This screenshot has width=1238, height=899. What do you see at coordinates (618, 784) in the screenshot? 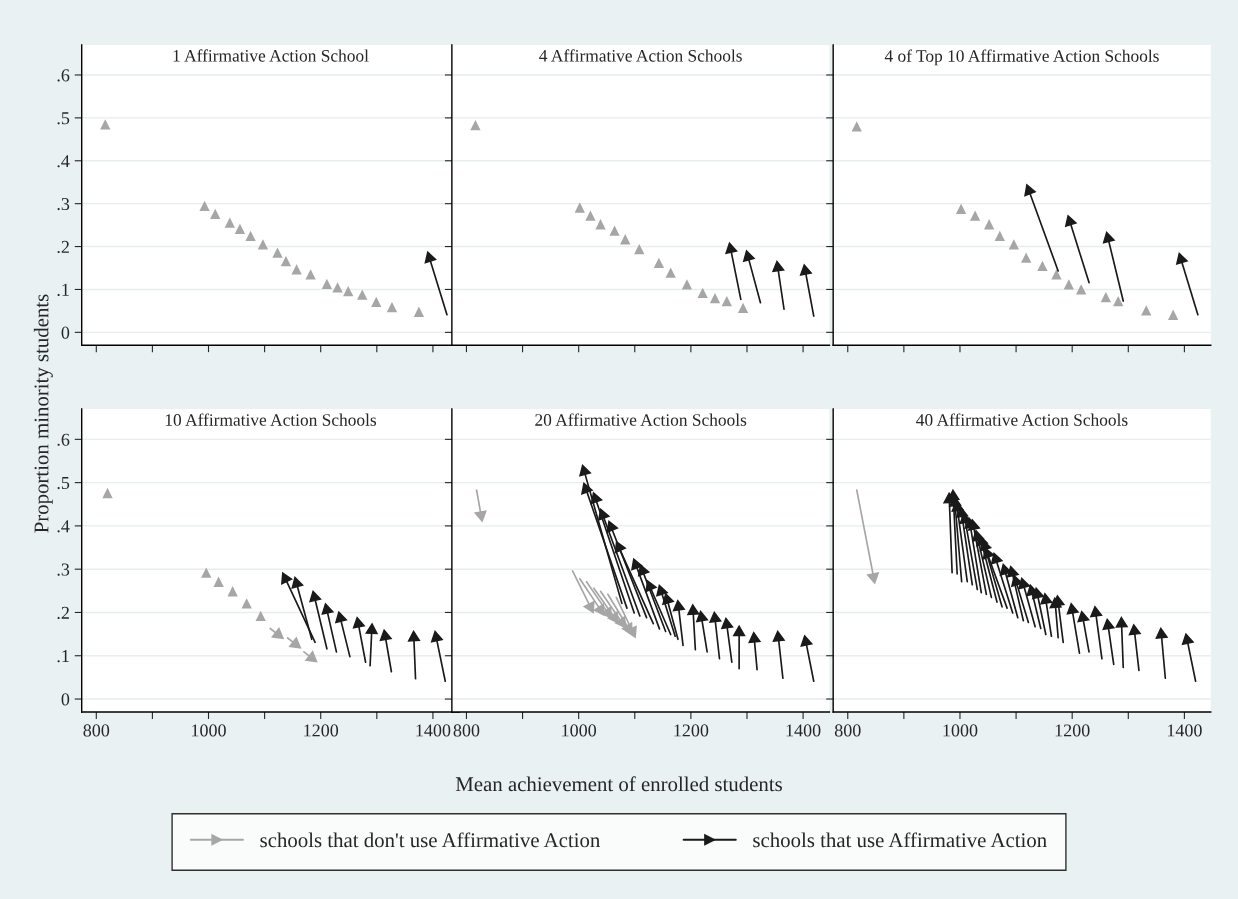
I see `x-axis-title: Mean achievement of enrolled students` at bounding box center [618, 784].